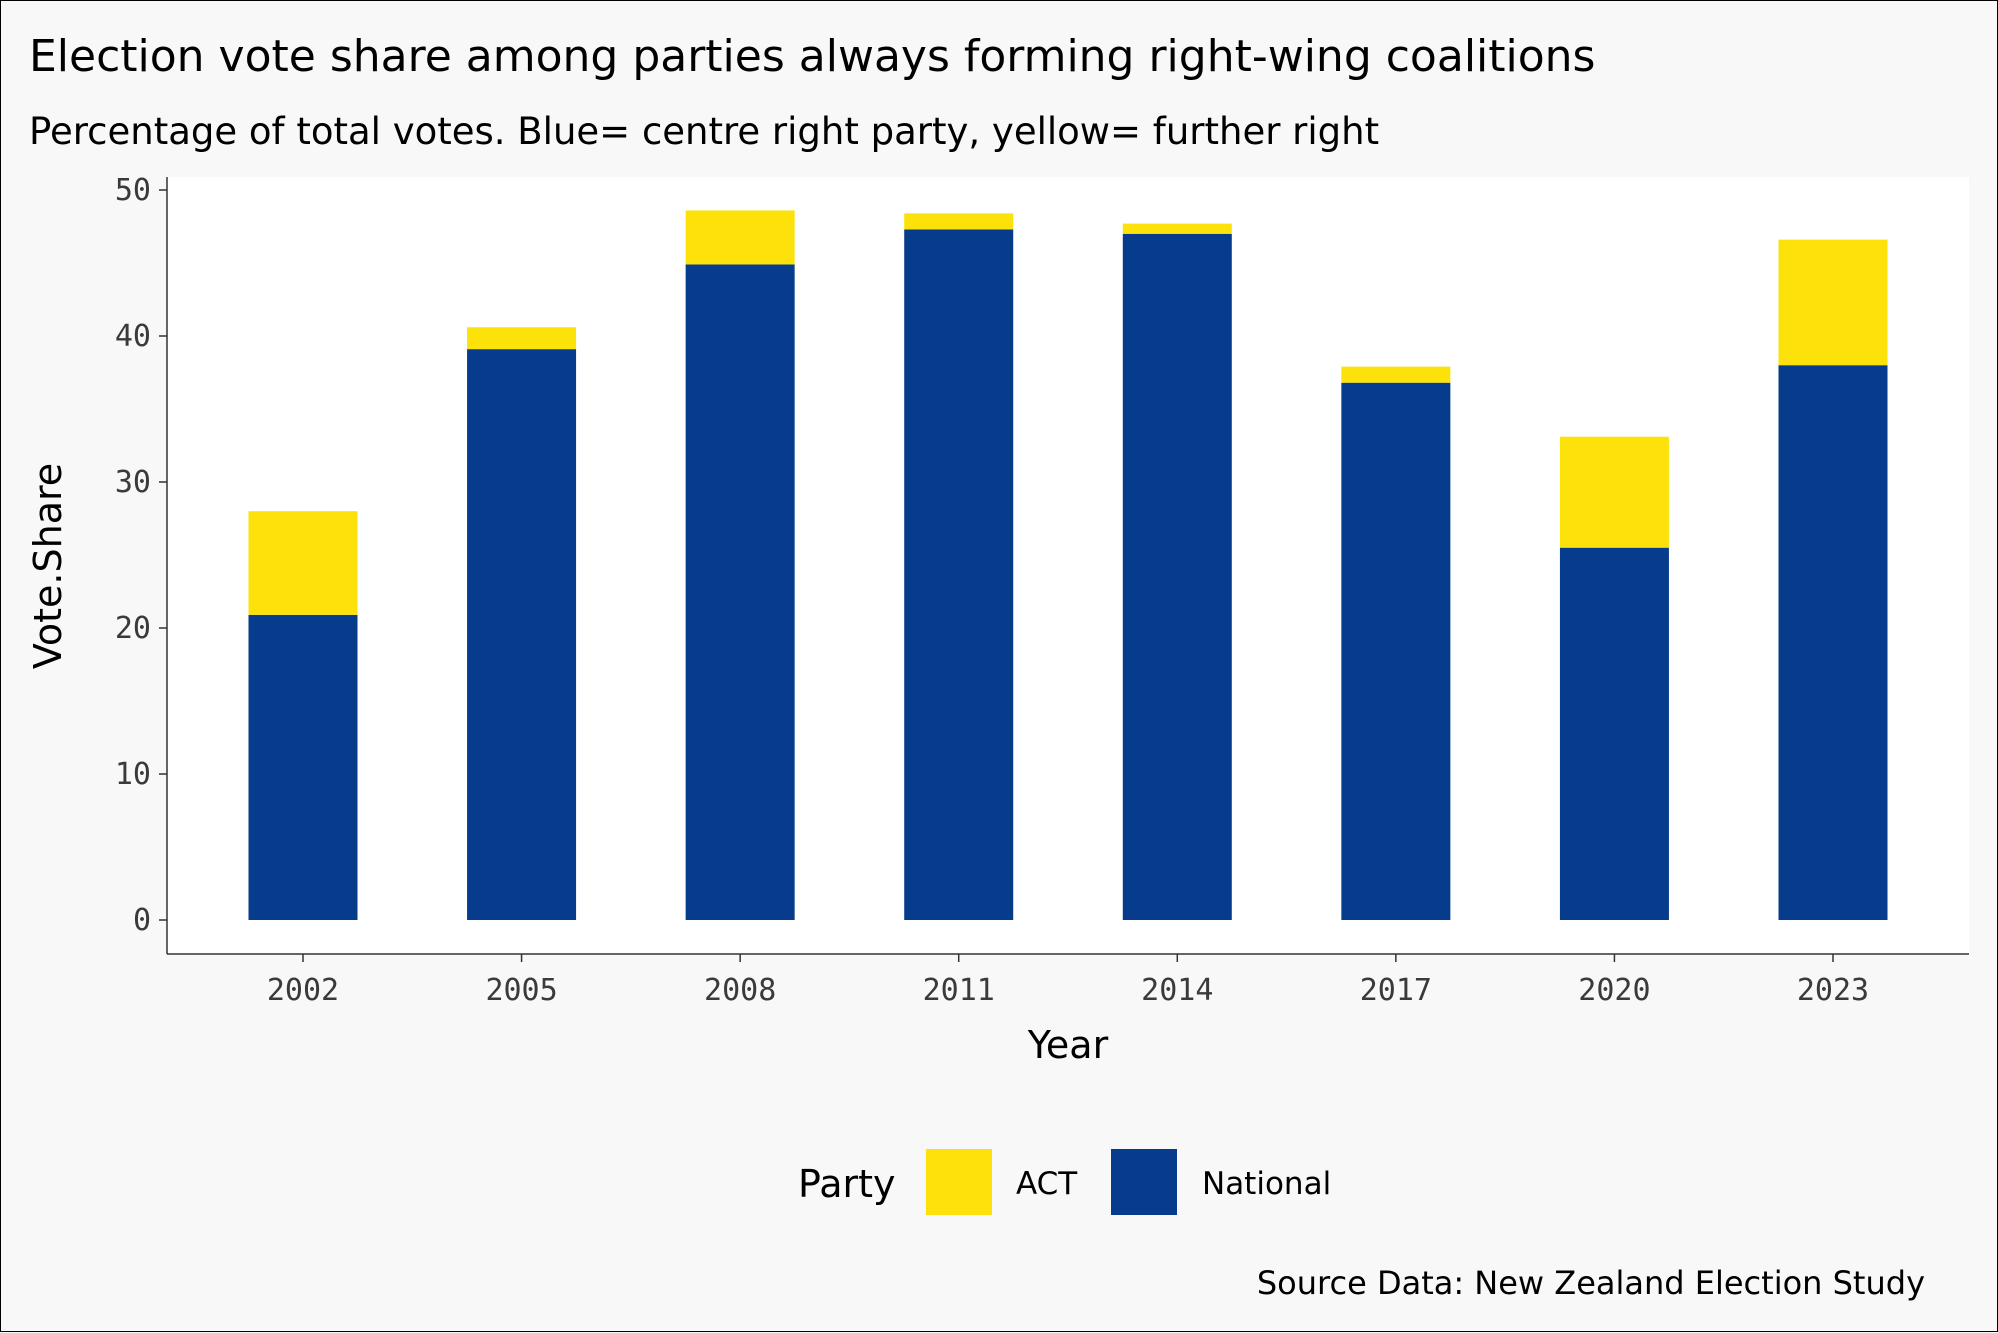  I want to click on legend-swatch-act, so click(959, 1182).